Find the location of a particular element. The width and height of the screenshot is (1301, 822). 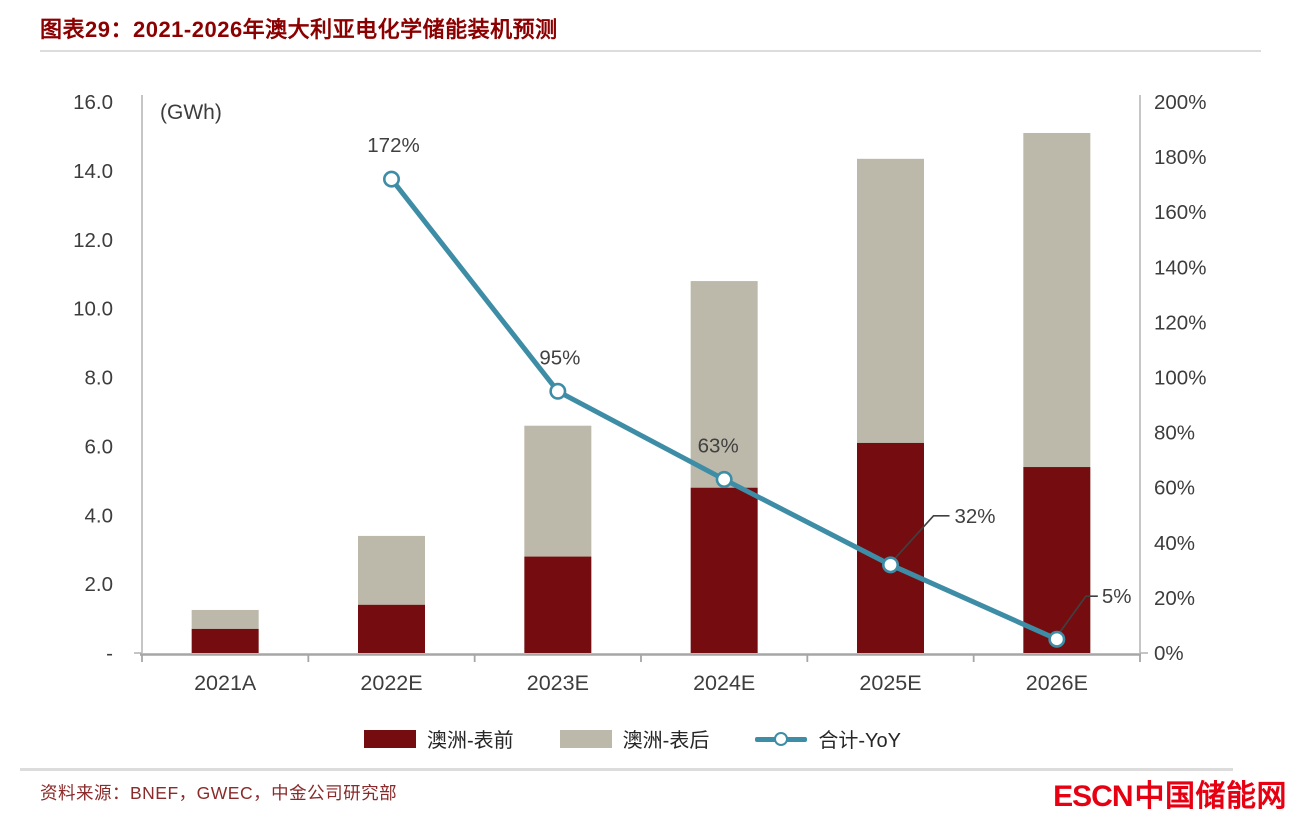

bar-front-2022E is located at coordinates (391, 570).